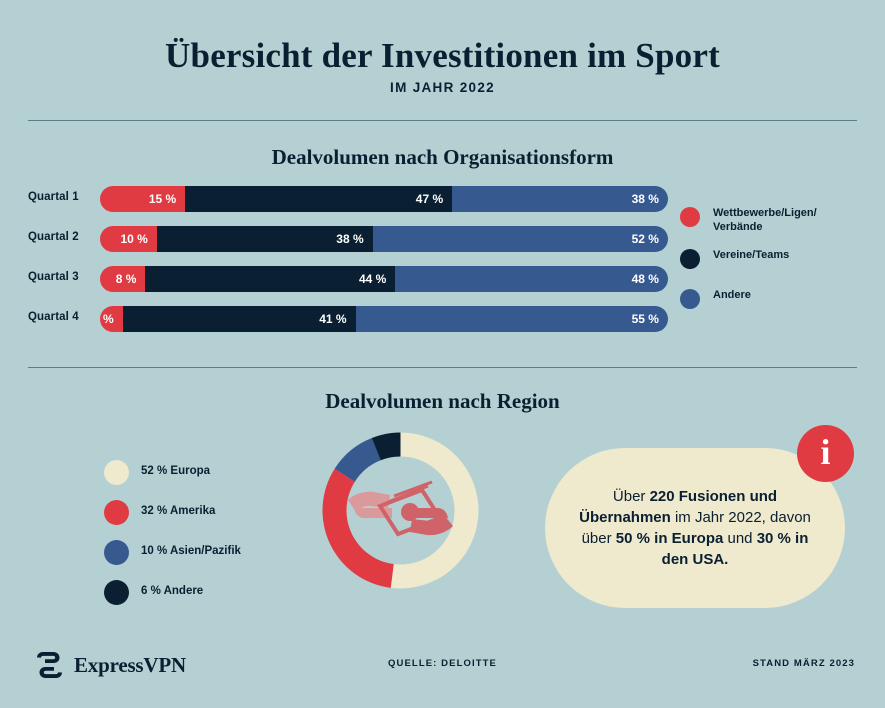 The height and width of the screenshot is (708, 885). What do you see at coordinates (678, 507) in the screenshot?
I see `callout-emphasis: 220 Fusionen und Übernahmen` at bounding box center [678, 507].